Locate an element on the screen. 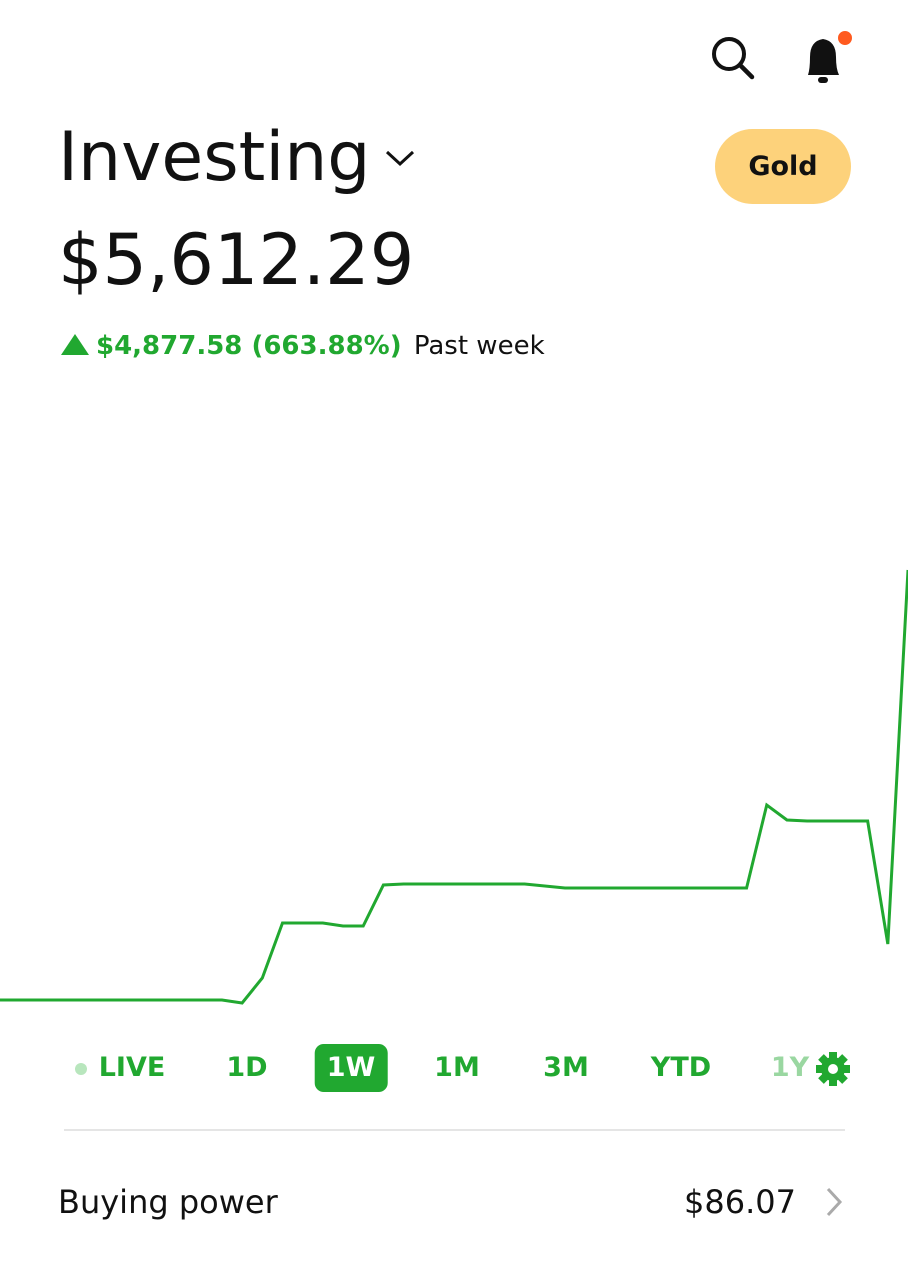 Image resolution: width=908 pixels, height=1280 pixels. range-tab: 1M is located at coordinates (457, 1067).